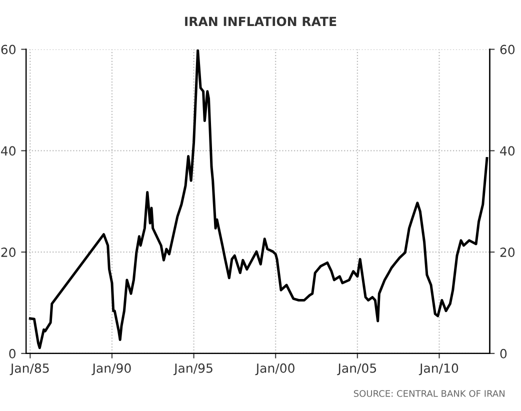 The height and width of the screenshot is (411, 521). Describe the element at coordinates (29, 369) in the screenshot. I see `x-tick-label: Jan/85` at that location.